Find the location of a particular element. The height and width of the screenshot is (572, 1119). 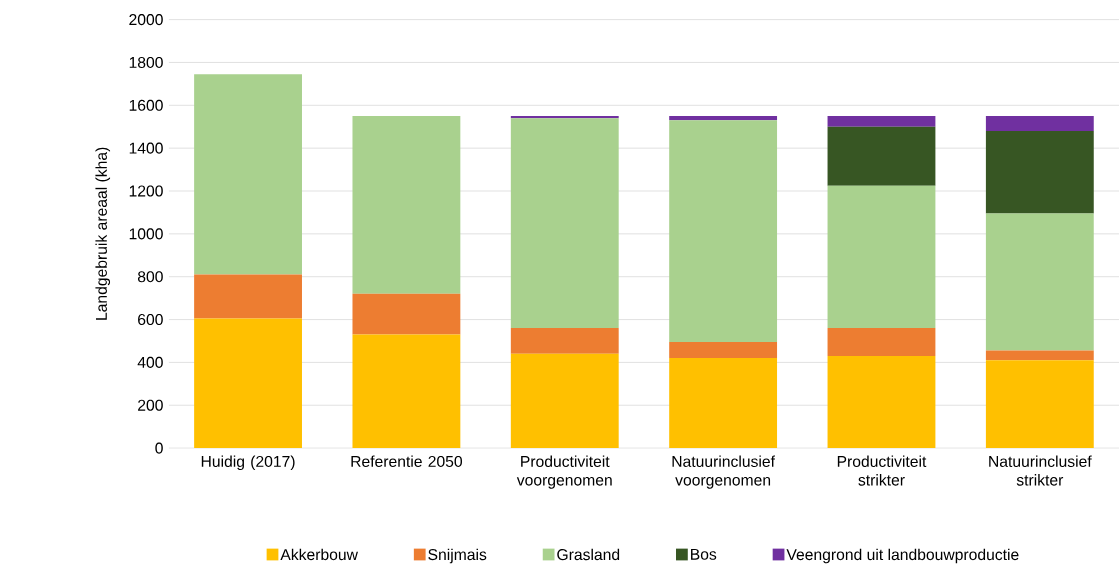

x-tick-label: Natuurinclusief strikter is located at coordinates (1040, 470).